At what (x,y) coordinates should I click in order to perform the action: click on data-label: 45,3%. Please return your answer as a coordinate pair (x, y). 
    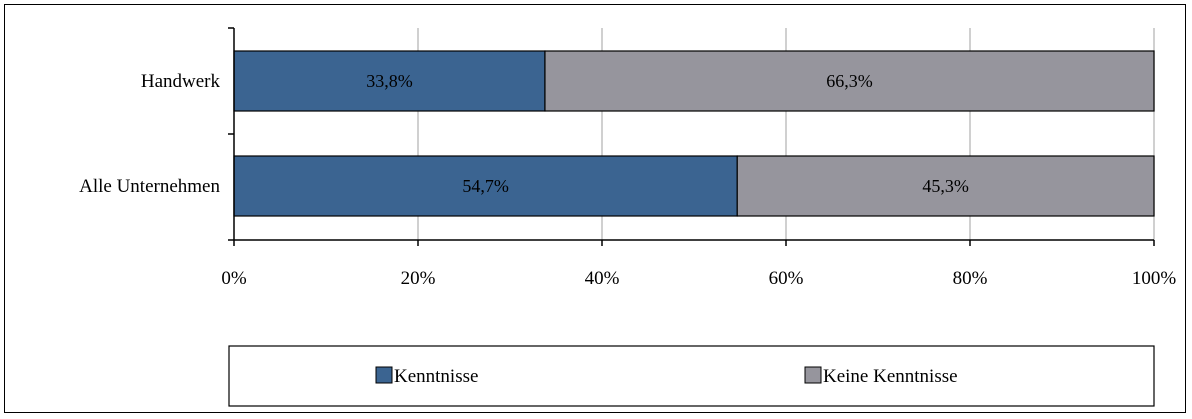
    Looking at the image, I should click on (945, 186).